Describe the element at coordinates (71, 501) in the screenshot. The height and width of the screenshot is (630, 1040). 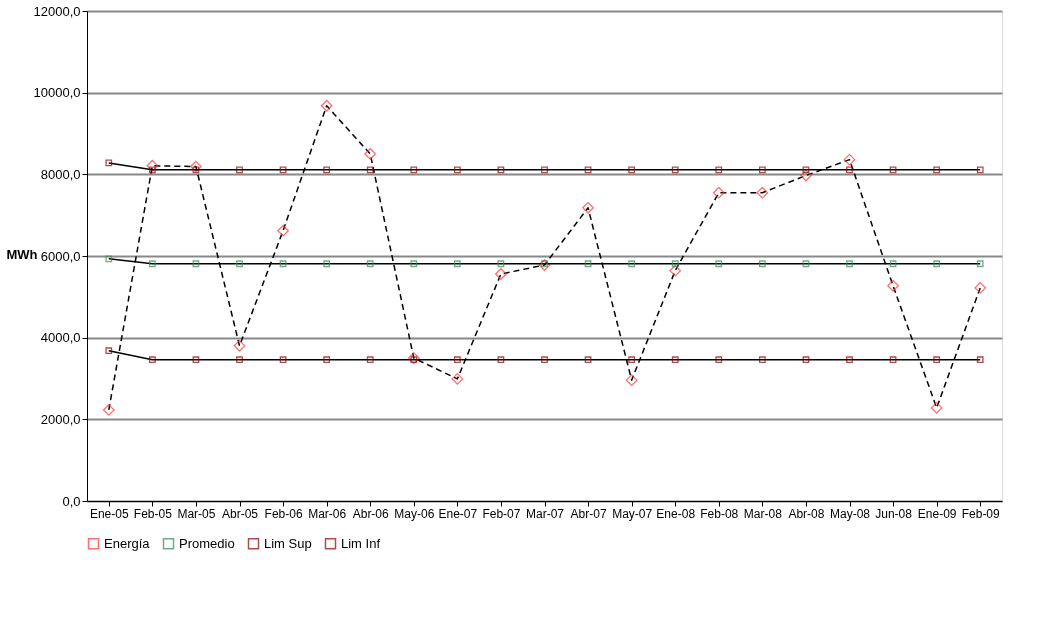
I see `y-tick-label: 0,0` at that location.